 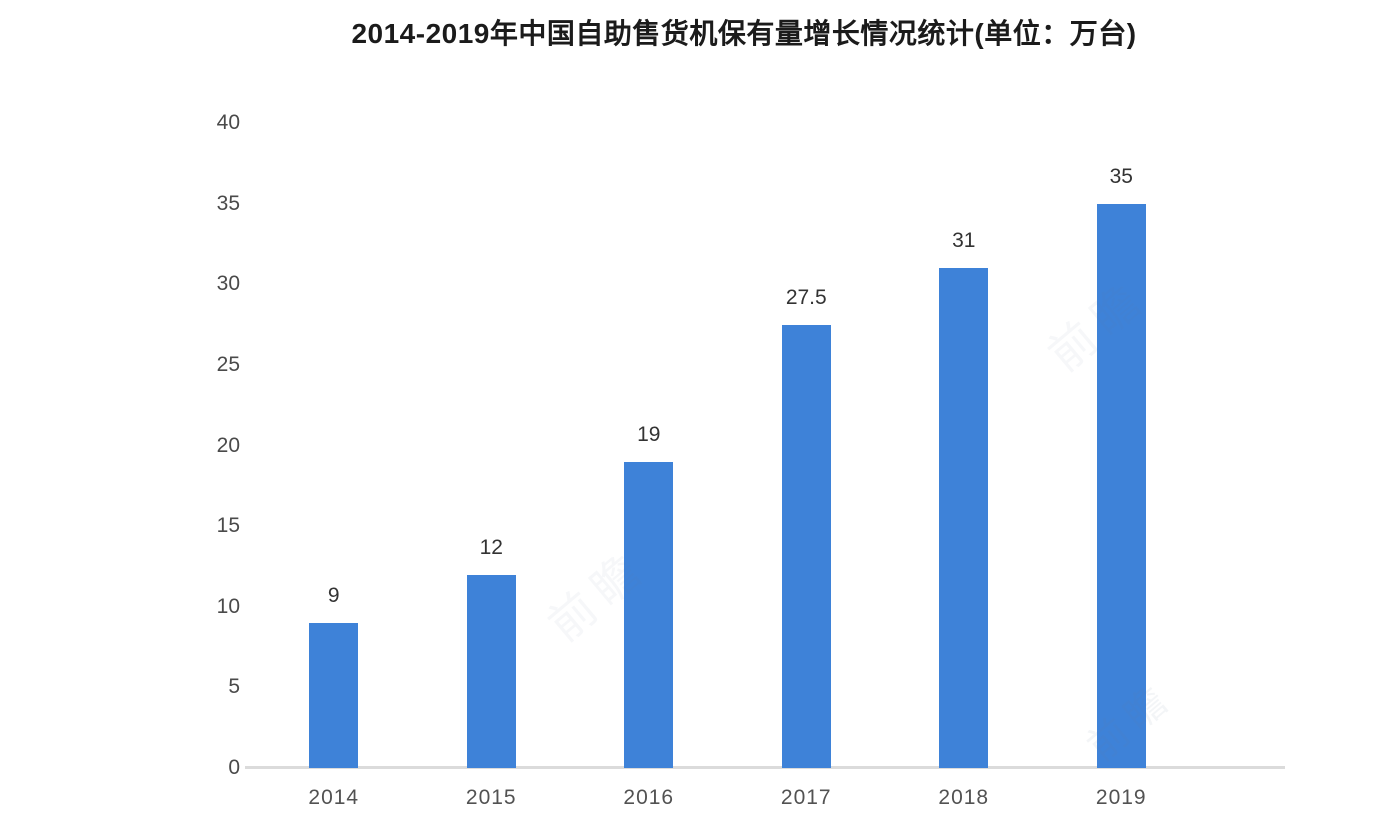 I want to click on bar-2016, so click(x=649, y=614).